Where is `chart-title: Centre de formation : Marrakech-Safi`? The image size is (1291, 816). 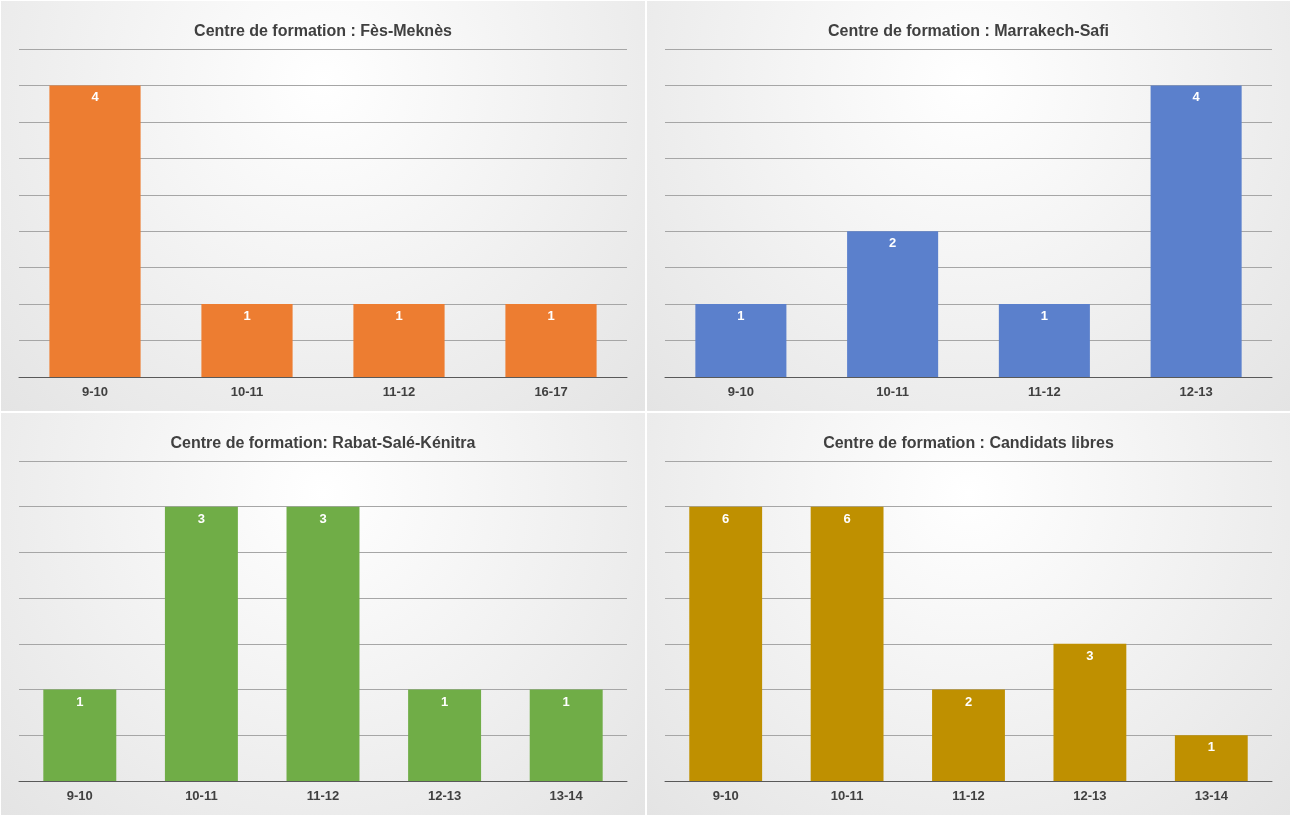
chart-title: Centre de formation : Marrakech-Safi is located at coordinates (968, 30).